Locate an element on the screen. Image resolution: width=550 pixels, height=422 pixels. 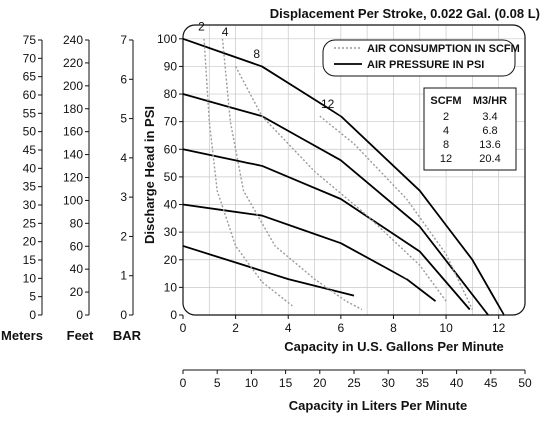
table-cell: 2 is located at coordinates (446, 117).